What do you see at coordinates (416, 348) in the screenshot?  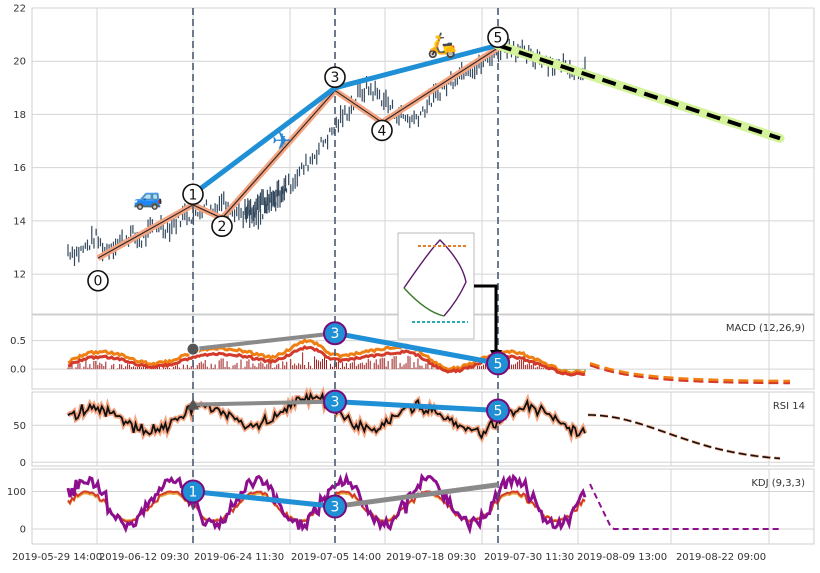 I see `macd-divergence-blue` at bounding box center [416, 348].